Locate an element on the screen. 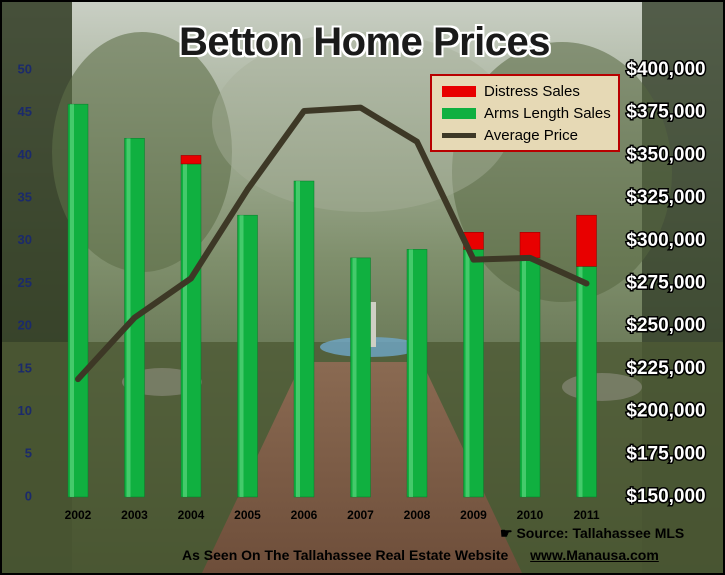  right-tick-label: $275,000 is located at coordinates (665, 283).